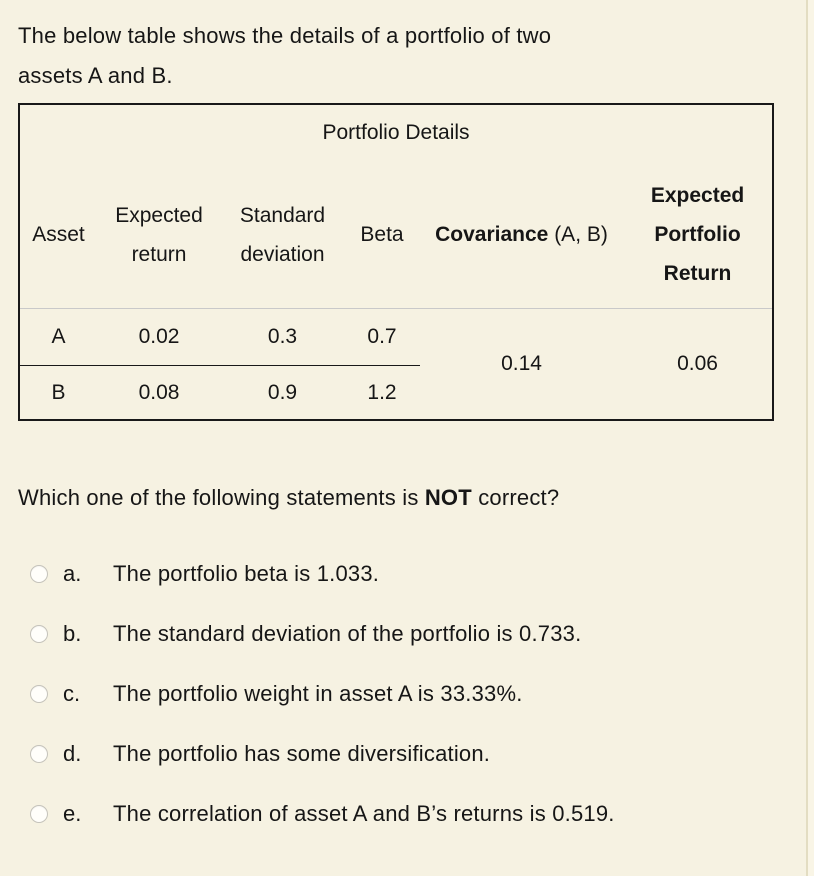 The width and height of the screenshot is (814, 876). What do you see at coordinates (698, 235) in the screenshot?
I see `col-header-expected-portfolio-return: Expected Portfolio Return` at bounding box center [698, 235].